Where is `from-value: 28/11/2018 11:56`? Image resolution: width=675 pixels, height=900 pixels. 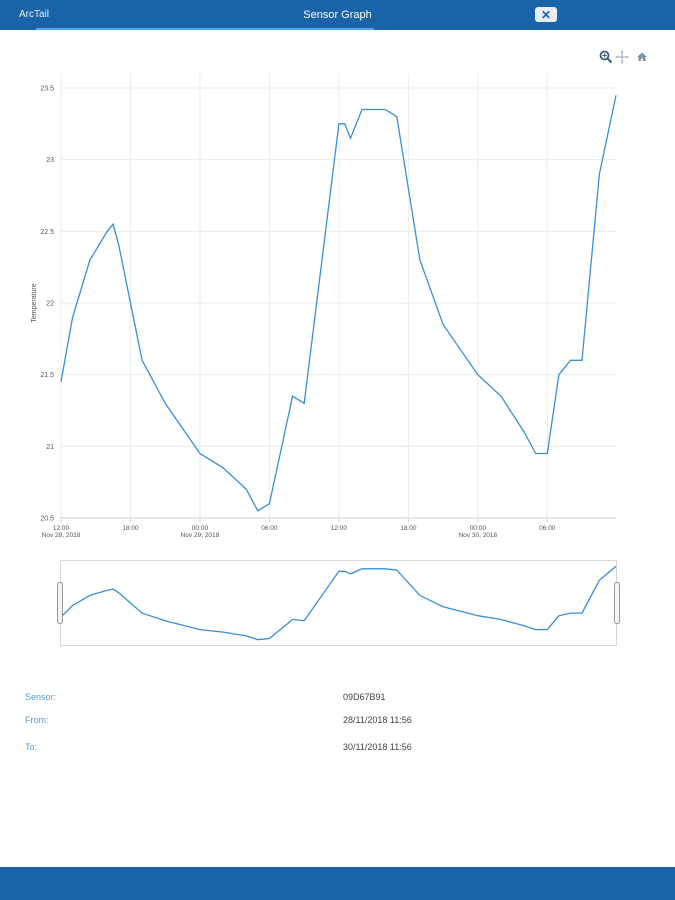
from-value: 28/11/2018 11:56 is located at coordinates (377, 720).